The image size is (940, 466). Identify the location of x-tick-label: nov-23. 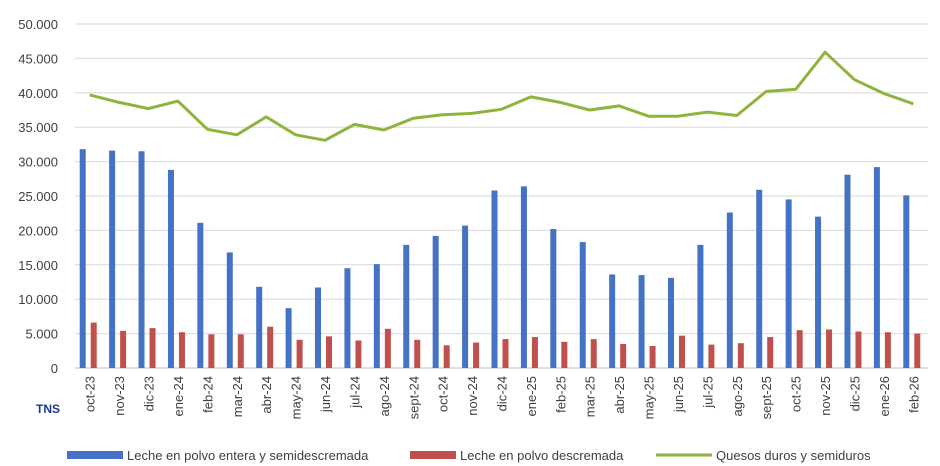
(119, 396).